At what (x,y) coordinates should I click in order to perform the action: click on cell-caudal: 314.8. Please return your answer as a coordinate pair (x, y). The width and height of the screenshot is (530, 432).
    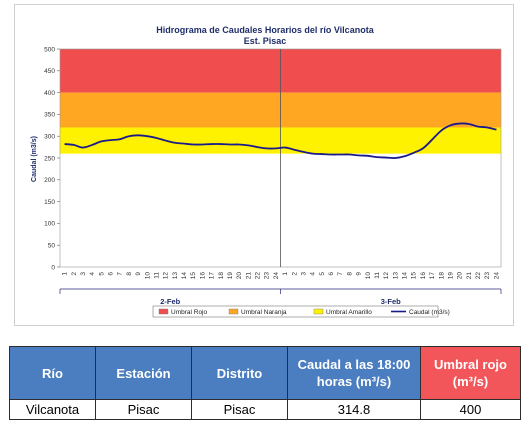
    Looking at the image, I should click on (354, 409).